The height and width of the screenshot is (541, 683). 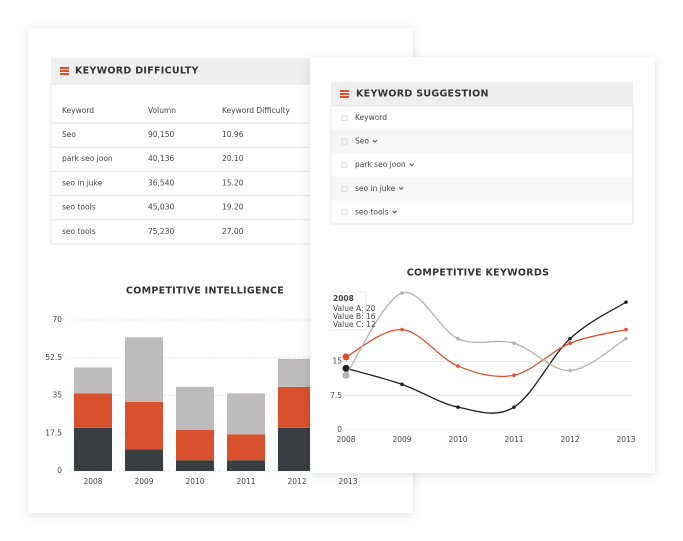 What do you see at coordinates (478, 273) in the screenshot?
I see `chart-title: COMPETITIVE KEYWORDS` at bounding box center [478, 273].